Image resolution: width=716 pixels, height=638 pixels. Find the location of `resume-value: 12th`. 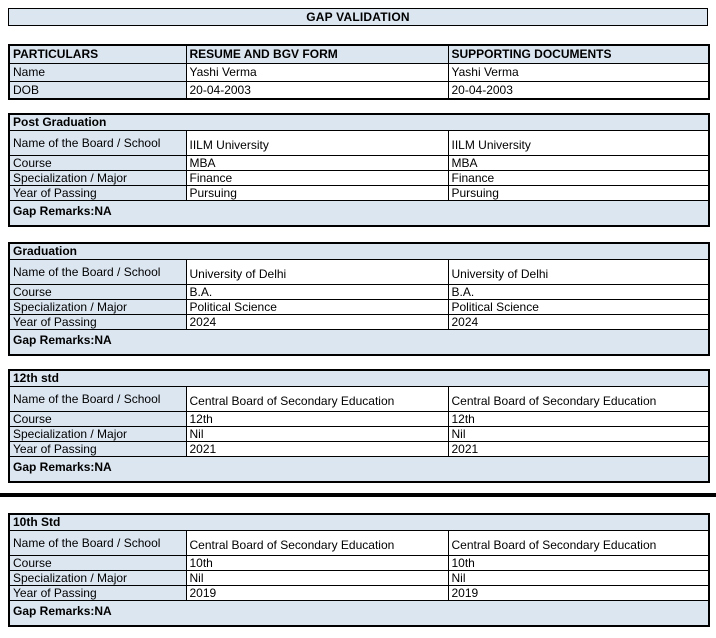

resume-value: 12th is located at coordinates (317, 418).